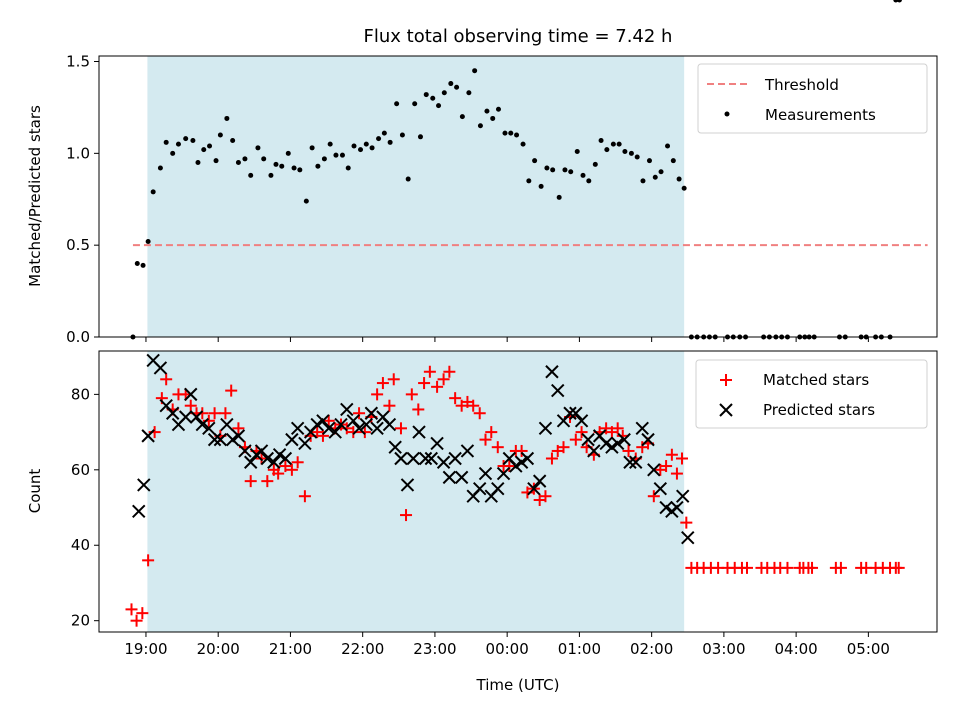 The width and height of the screenshot is (960, 720). I want to click on bottom-y-axis-label: Count, so click(35, 491).